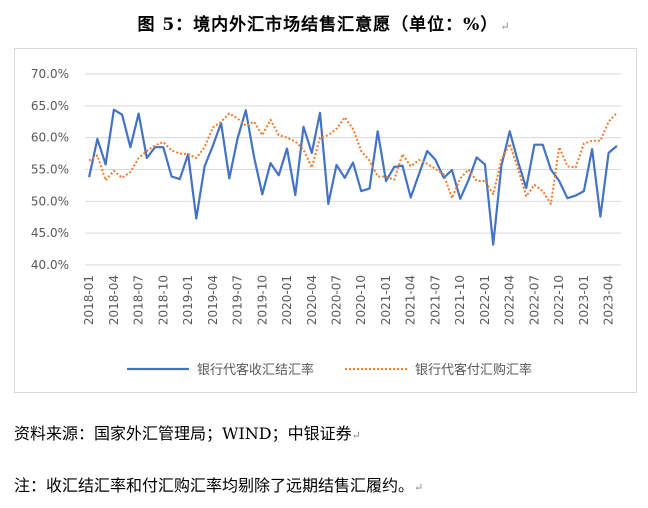 The height and width of the screenshot is (508, 648). I want to click on x-tick-label: 2018-01, so click(89, 300).